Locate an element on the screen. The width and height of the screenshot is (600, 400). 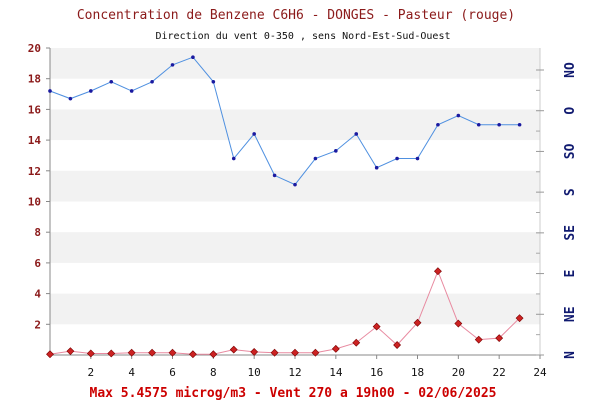
x-tick-label: 22 is located at coordinates (499, 372).